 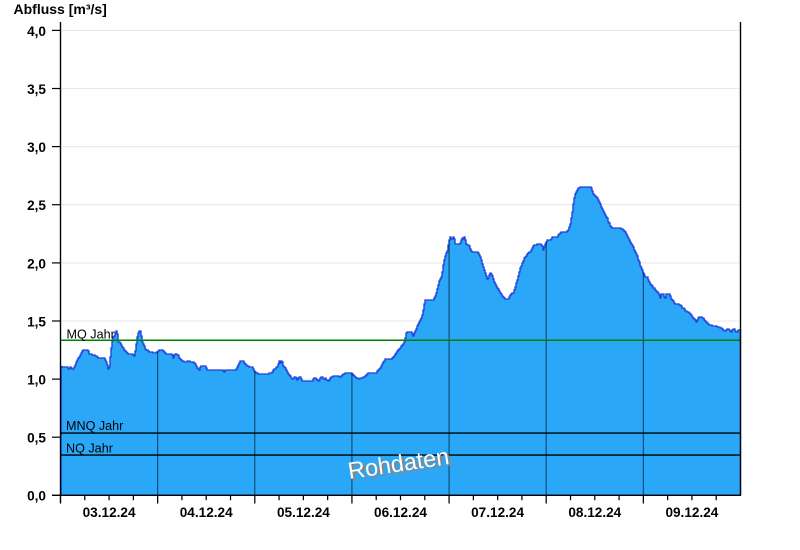 I want to click on svg-text: Abfluss [m³/s], so click(x=60, y=9).